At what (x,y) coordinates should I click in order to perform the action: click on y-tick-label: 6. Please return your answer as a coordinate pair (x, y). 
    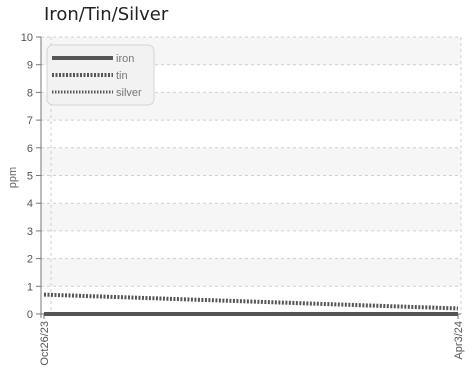
    Looking at the image, I should click on (30, 149).